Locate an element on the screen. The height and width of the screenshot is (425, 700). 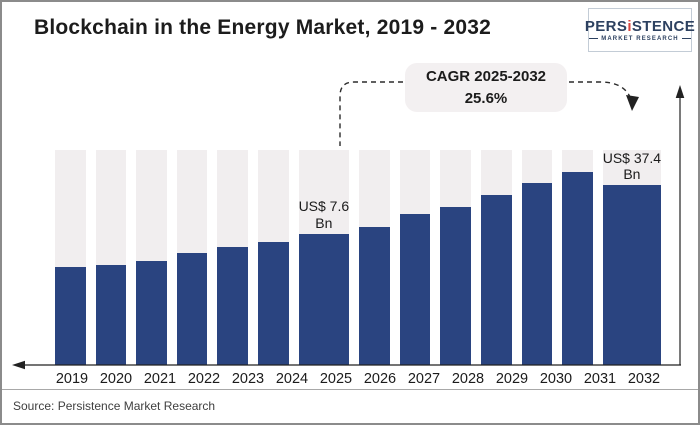
logo-tagline-rule-left is located at coordinates (594, 38).